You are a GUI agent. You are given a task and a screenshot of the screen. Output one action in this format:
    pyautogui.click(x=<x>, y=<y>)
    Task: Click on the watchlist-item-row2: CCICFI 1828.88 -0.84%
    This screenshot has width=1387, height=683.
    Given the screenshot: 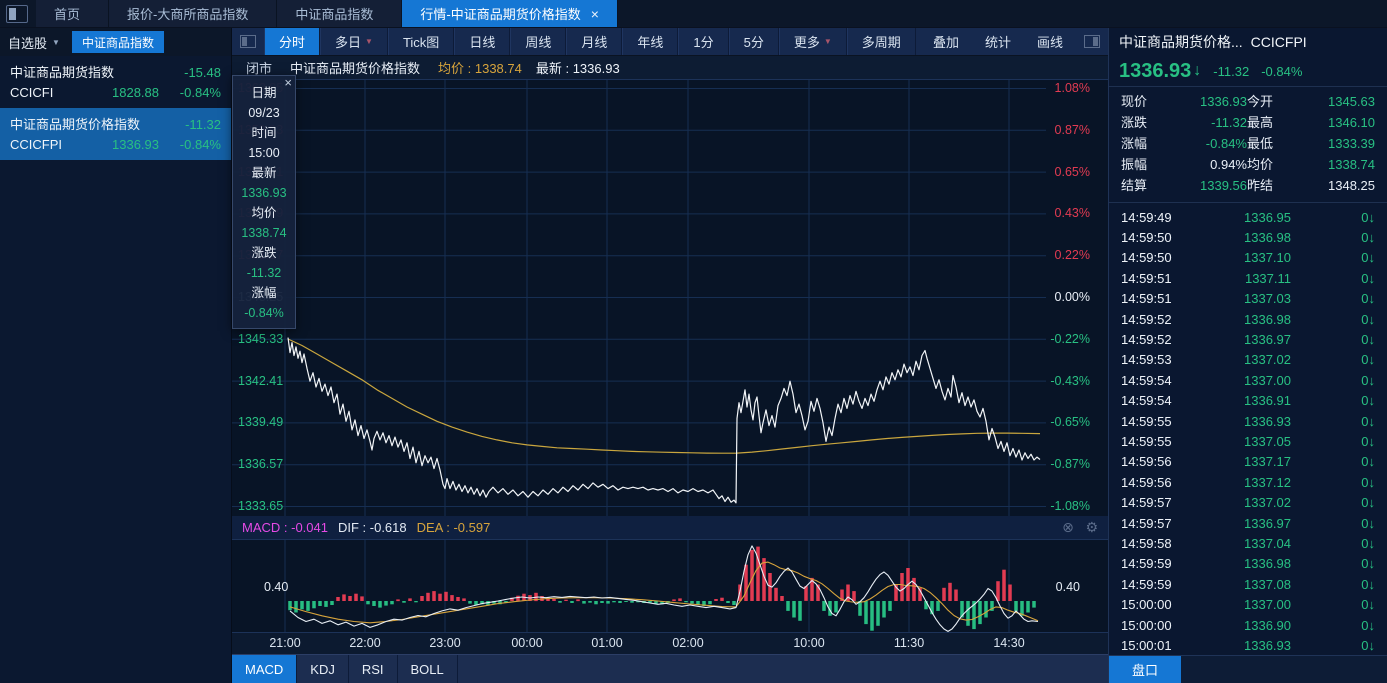 What is the action you would take?
    pyautogui.click(x=115, y=93)
    